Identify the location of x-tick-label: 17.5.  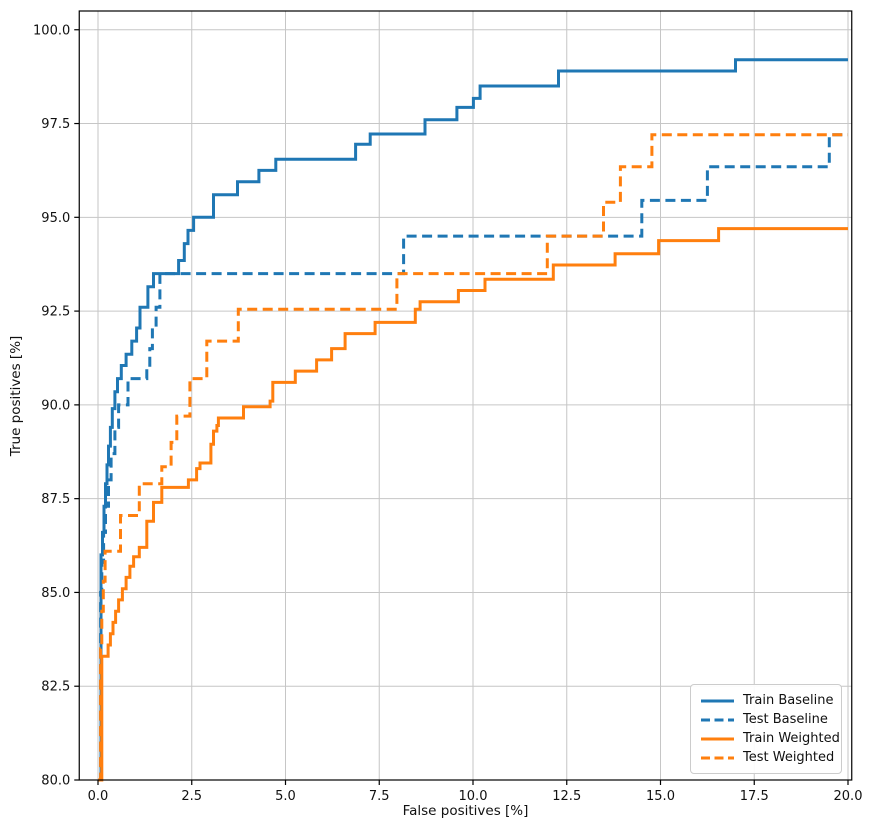
(754, 796).